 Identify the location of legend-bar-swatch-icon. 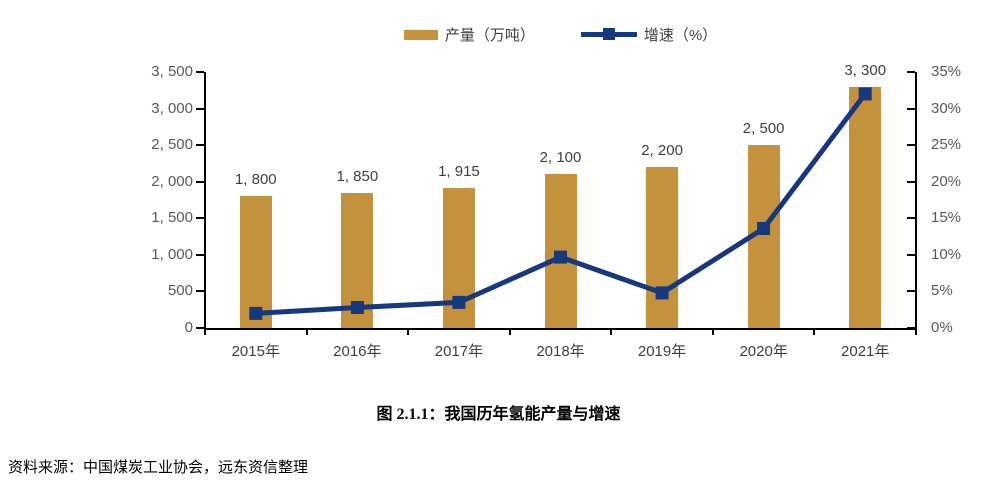
(420, 34).